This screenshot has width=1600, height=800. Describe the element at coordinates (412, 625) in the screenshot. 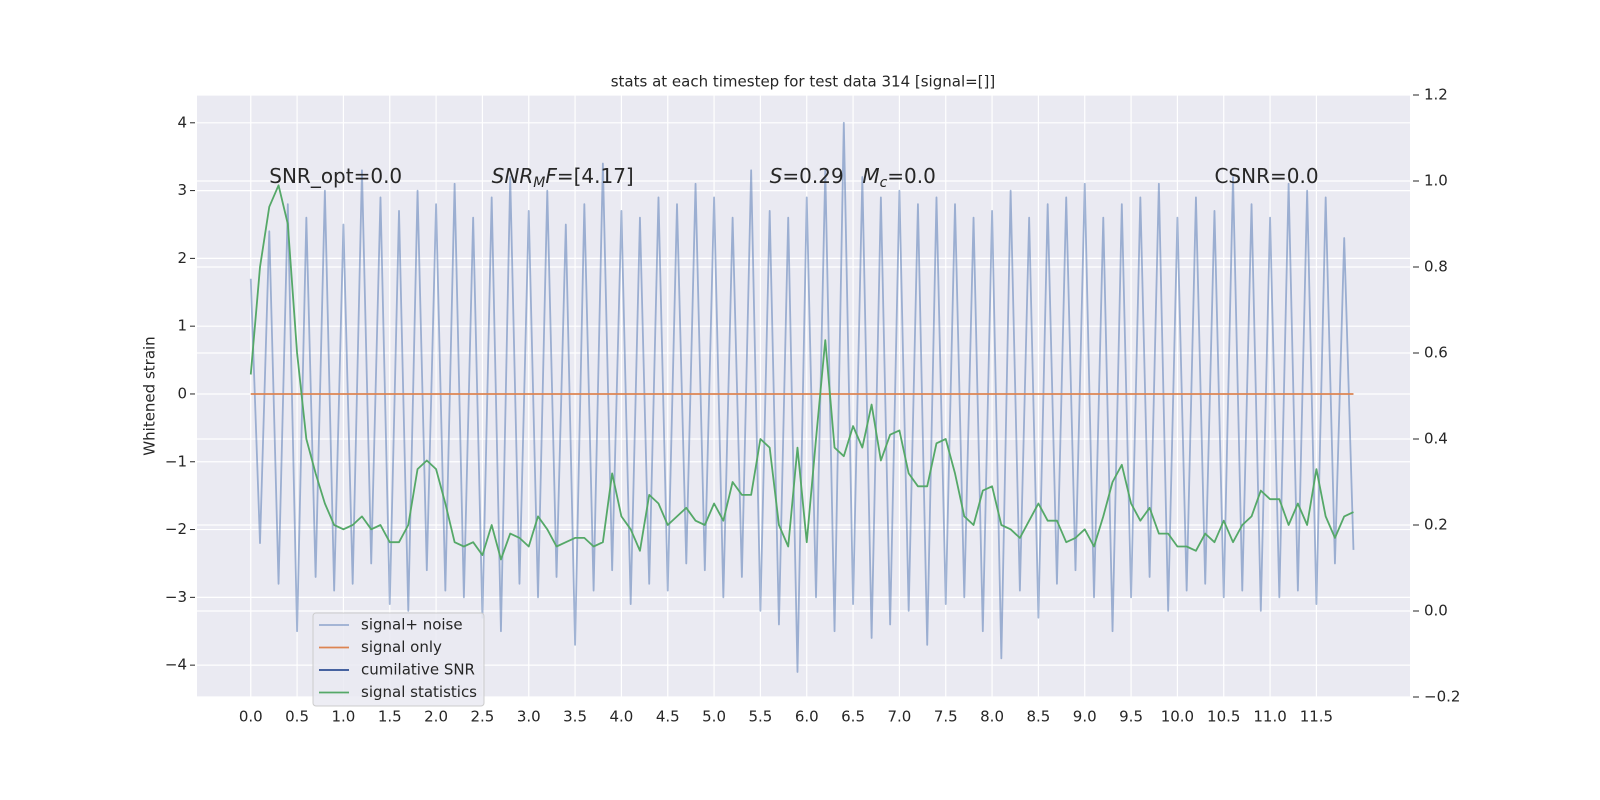

I see `legend-label: signal+ noise` at that location.